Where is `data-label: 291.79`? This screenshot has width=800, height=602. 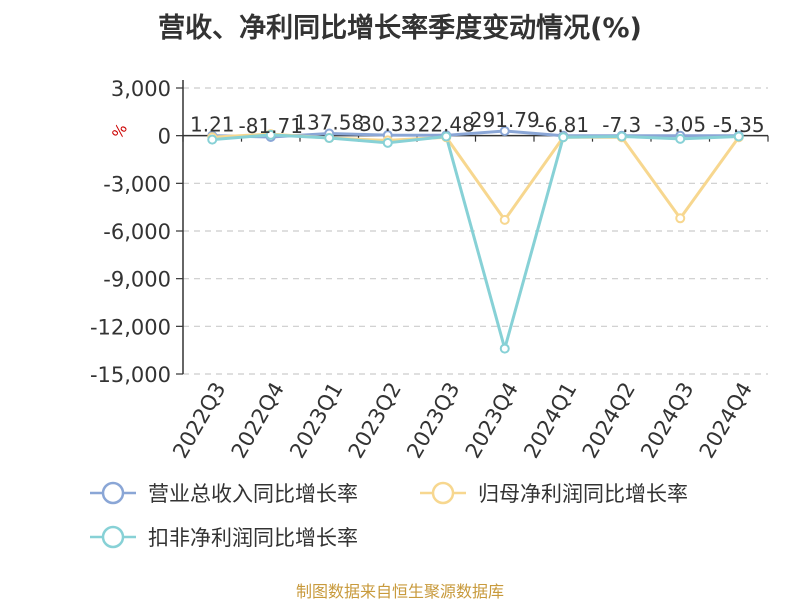 data-label: 291.79 is located at coordinates (505, 120).